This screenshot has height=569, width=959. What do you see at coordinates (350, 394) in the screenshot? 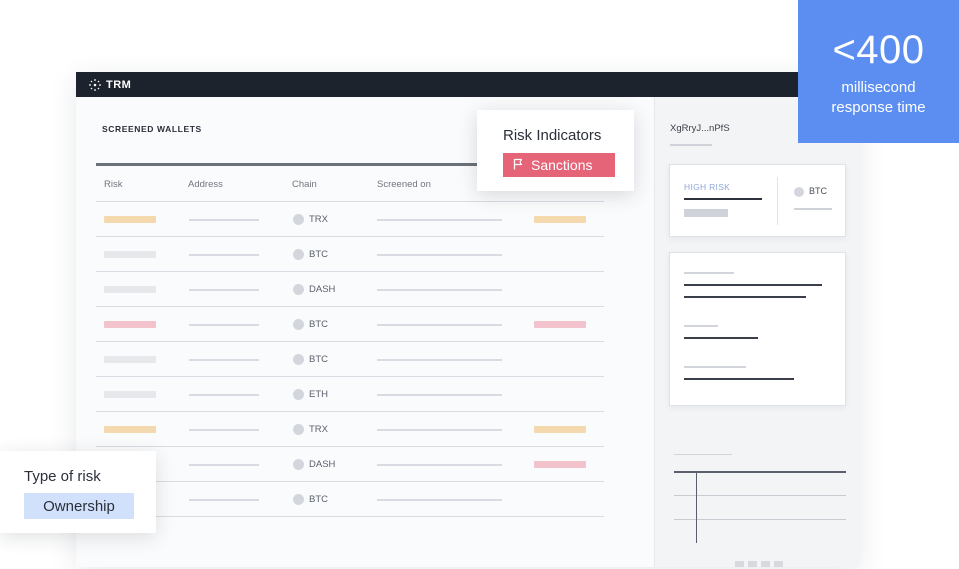
I see `table-row: ETH` at bounding box center [350, 394].